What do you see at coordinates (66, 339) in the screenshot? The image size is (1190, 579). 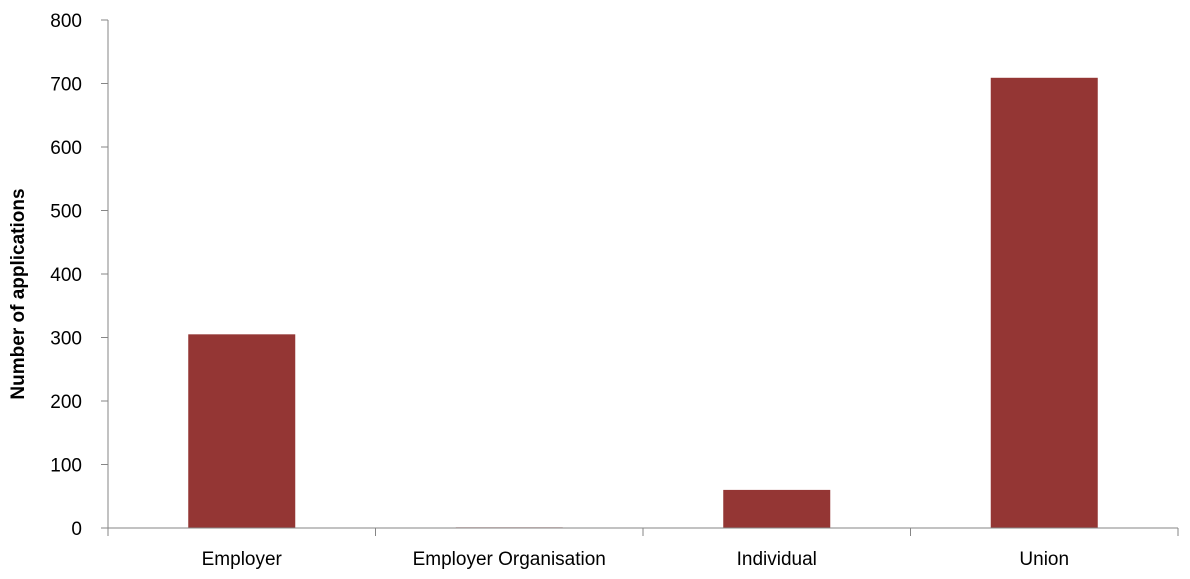 I see `y-tick-label: 300` at bounding box center [66, 339].